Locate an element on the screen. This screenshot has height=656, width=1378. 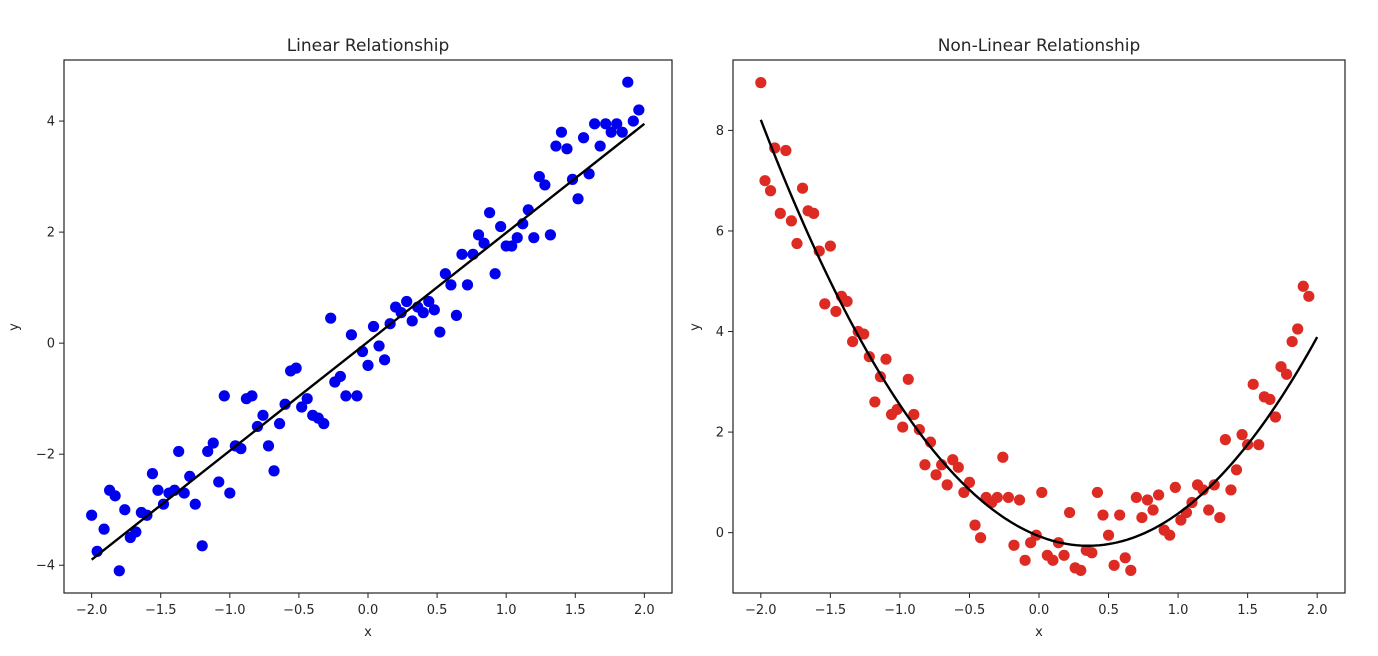
y-axis-label: y is located at coordinates (695, 327).